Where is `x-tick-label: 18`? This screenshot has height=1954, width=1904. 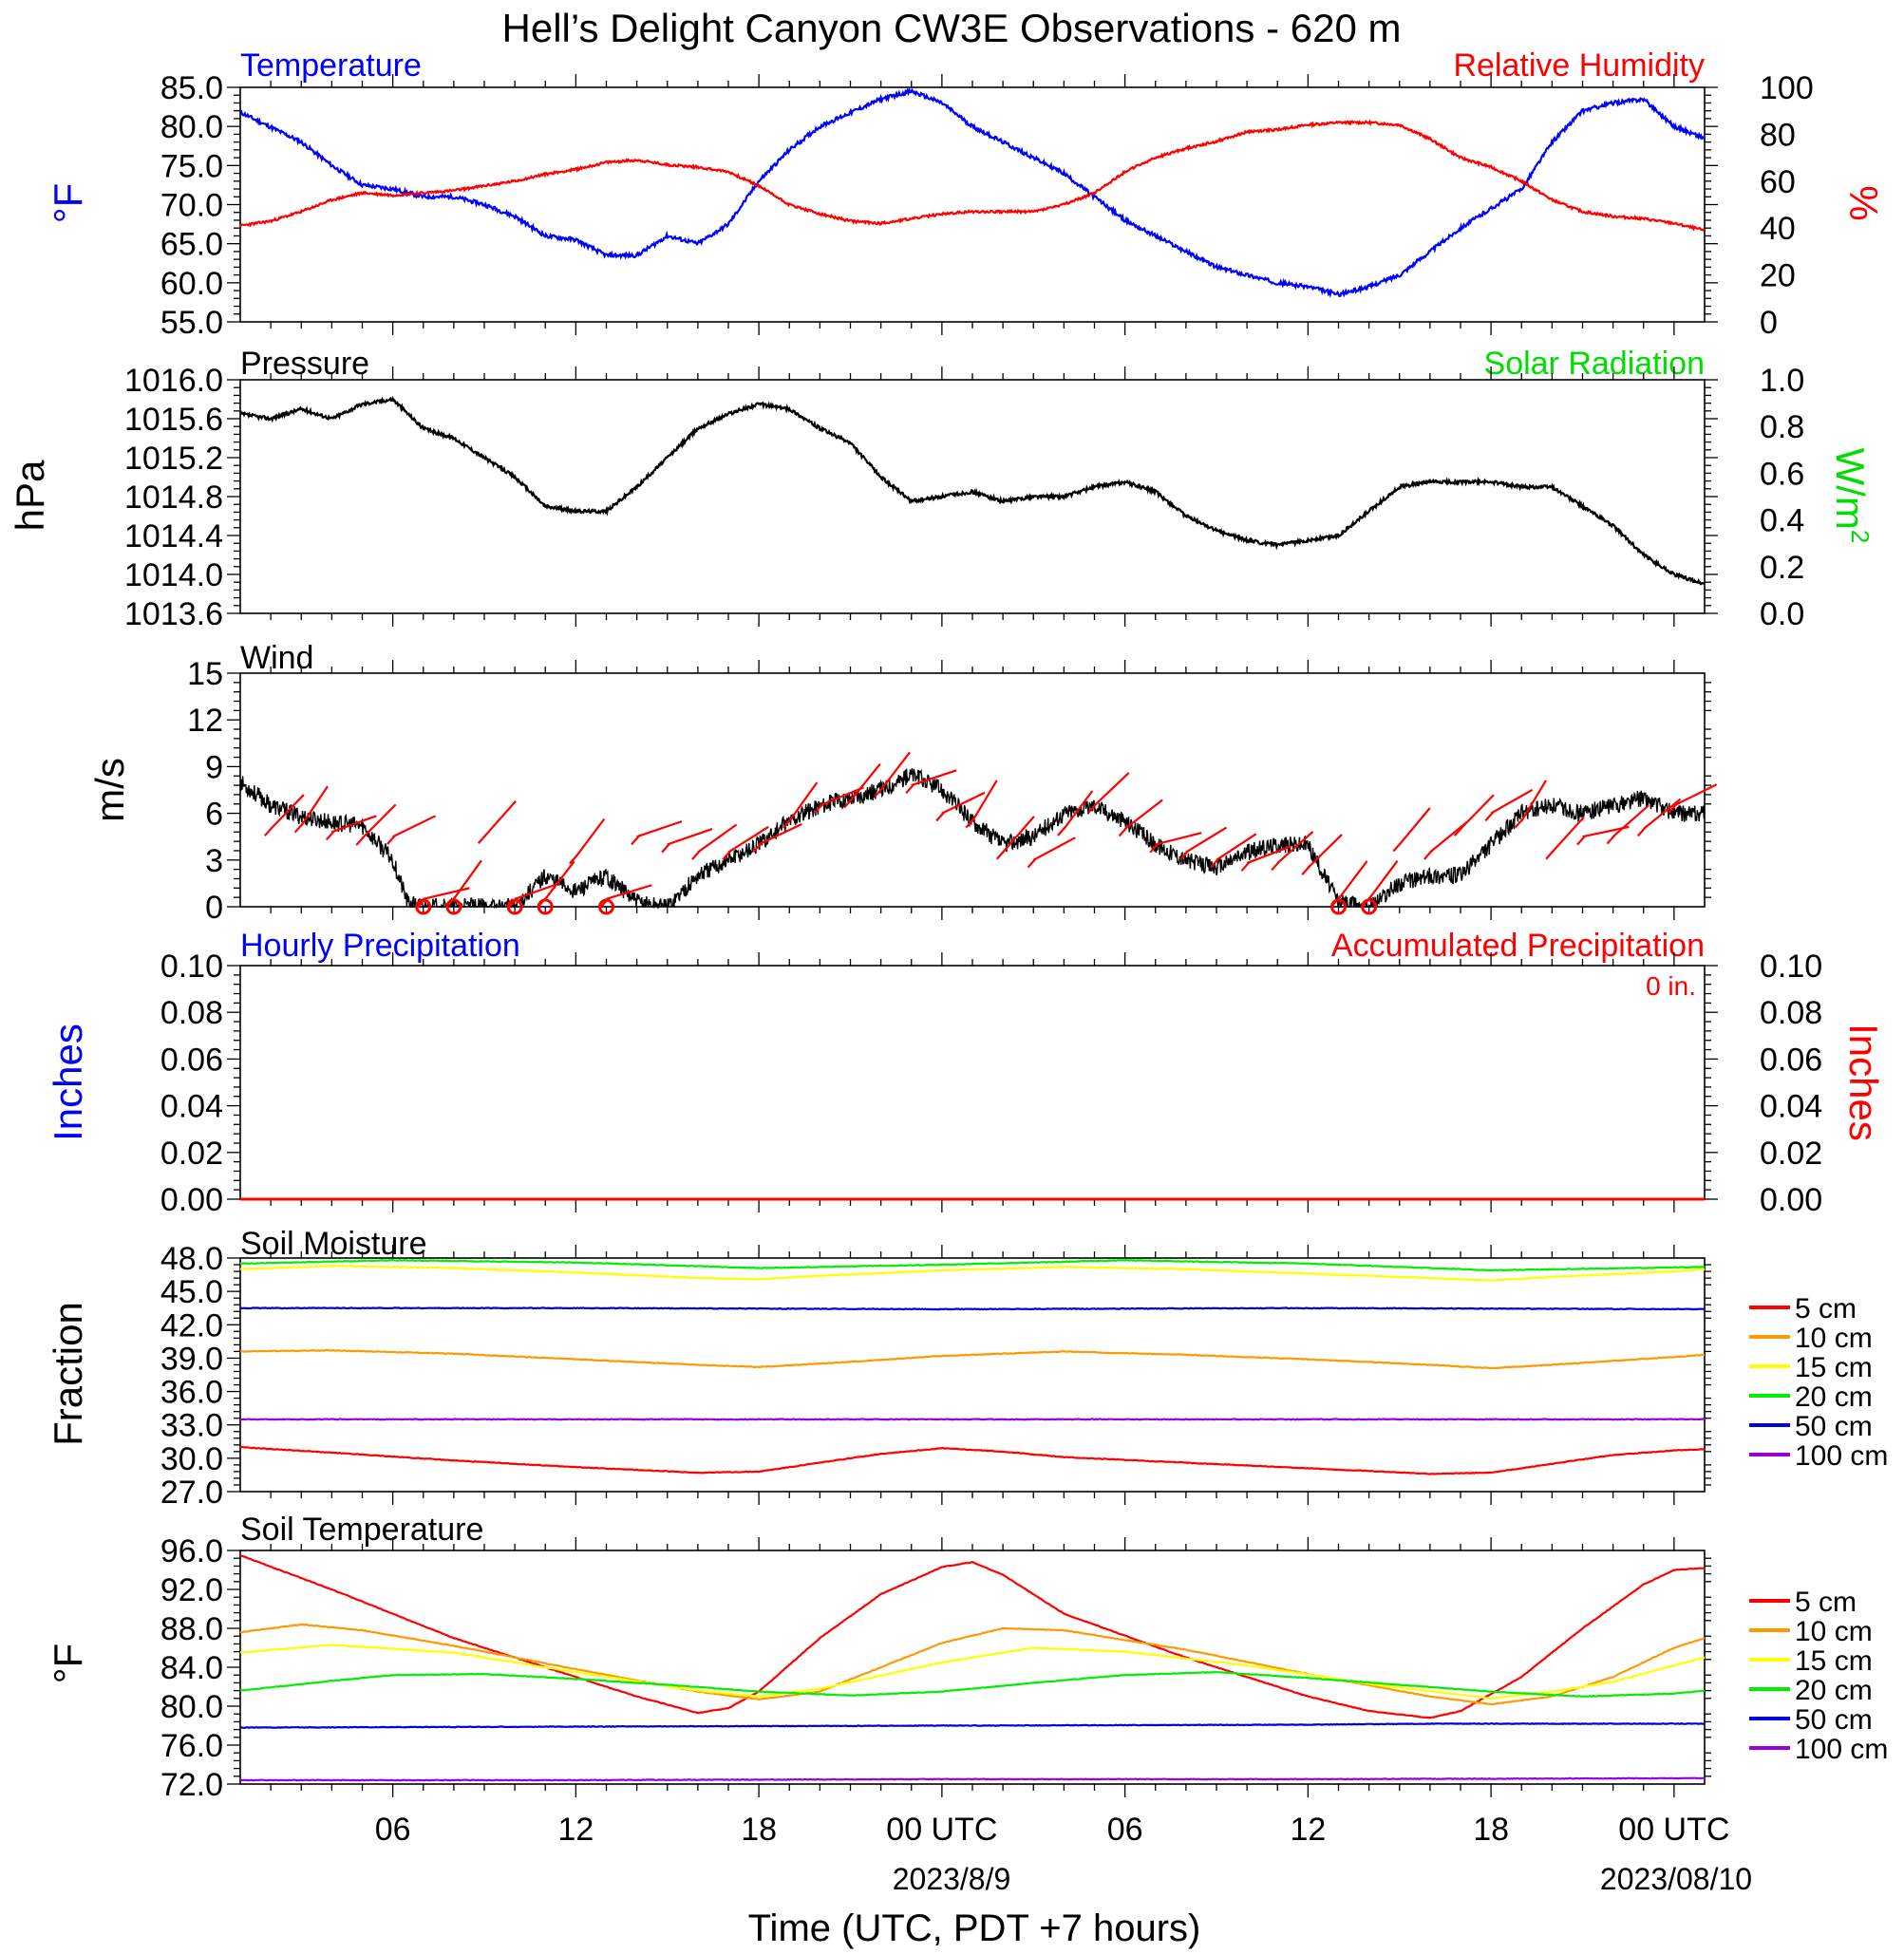
x-tick-label: 18 is located at coordinates (759, 1830).